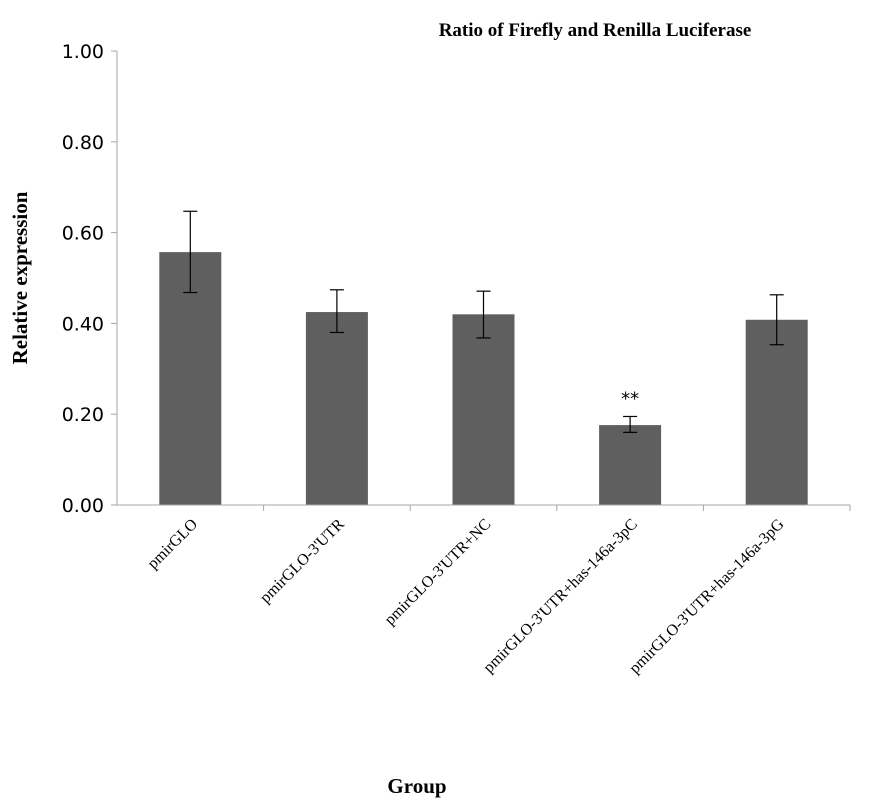  Describe the element at coordinates (83, 324) in the screenshot. I see `y-tick-label: 0.40` at that location.